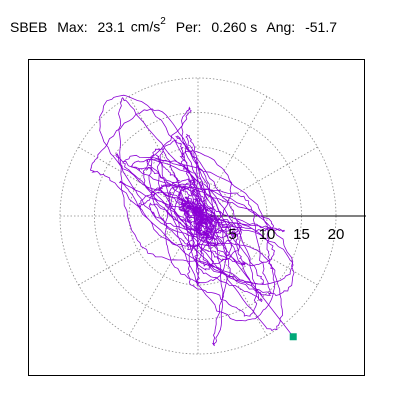 Image resolution: width=400 pixels, height=400 pixels. I want to click on max-value: 23.1, so click(111, 26).